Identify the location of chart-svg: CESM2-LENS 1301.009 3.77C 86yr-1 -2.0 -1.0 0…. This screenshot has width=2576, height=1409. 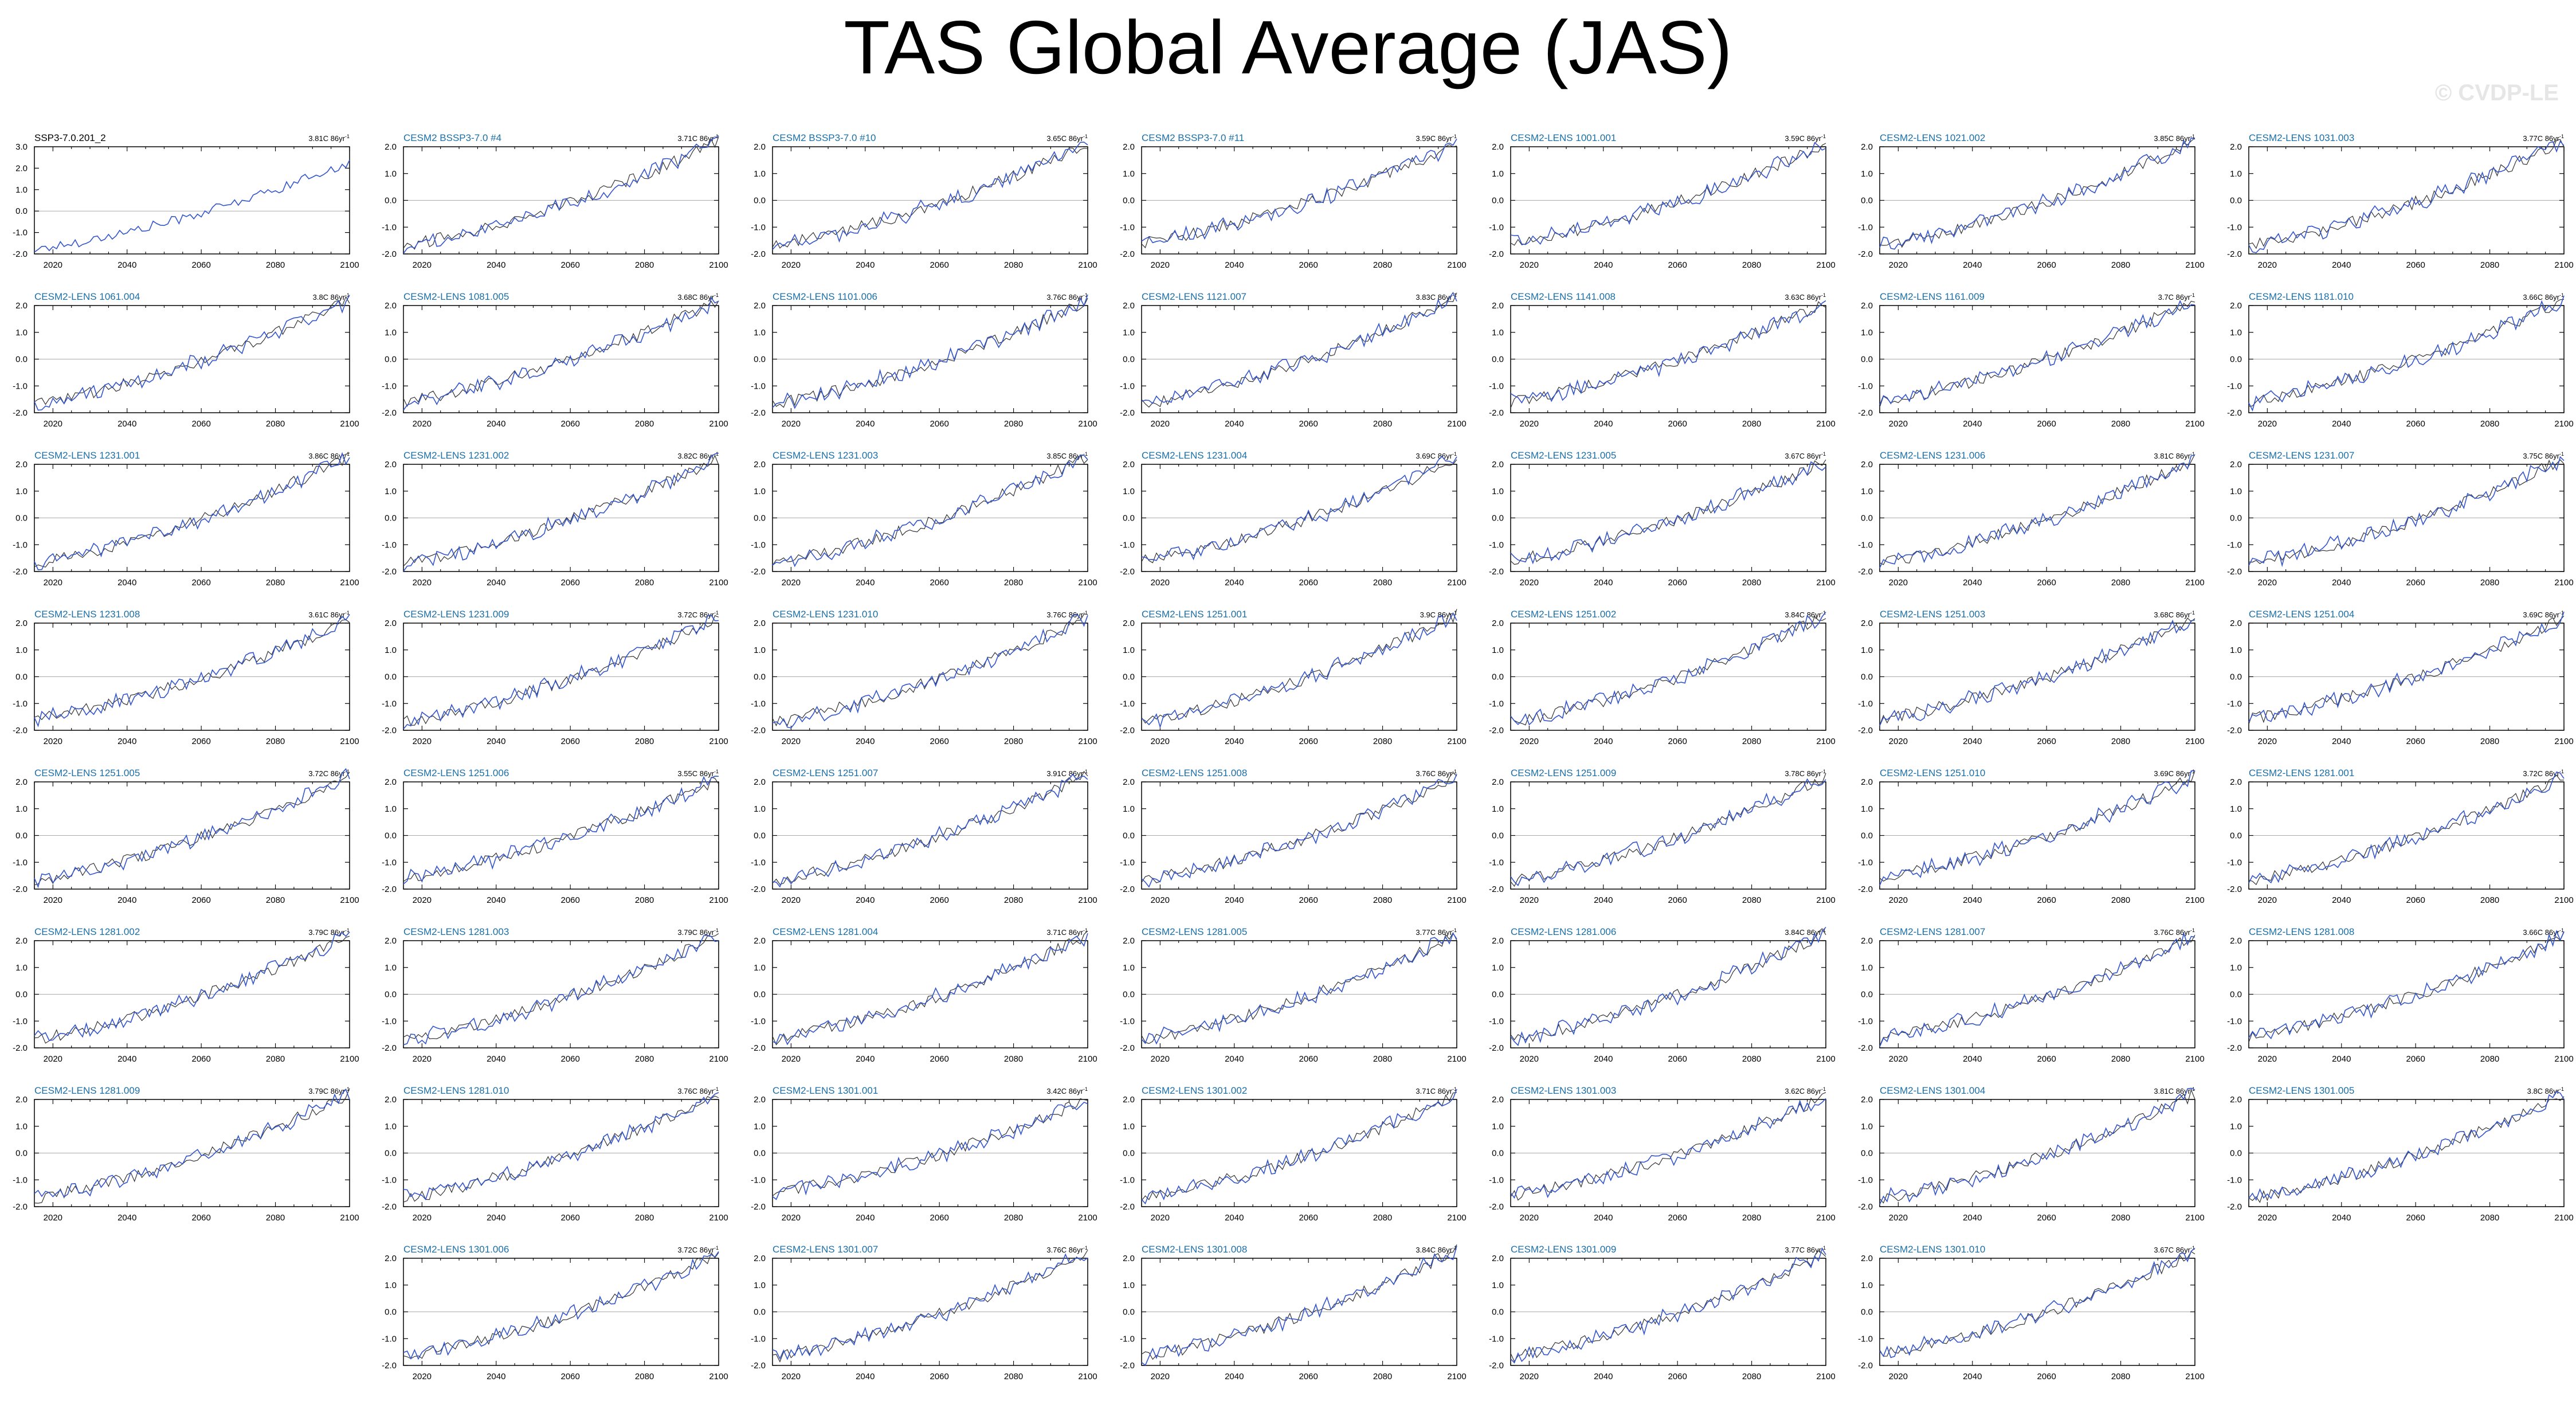
(1662, 1312).